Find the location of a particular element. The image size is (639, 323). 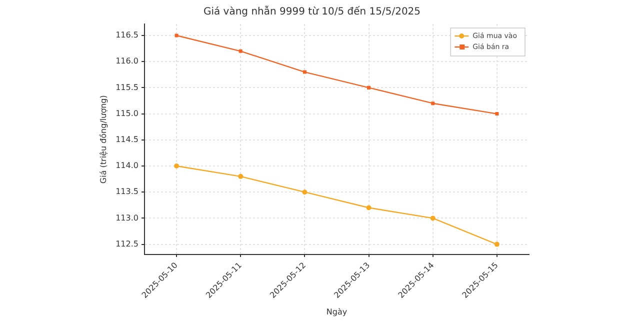

y-tick-label: 115.5 is located at coordinates (127, 87).